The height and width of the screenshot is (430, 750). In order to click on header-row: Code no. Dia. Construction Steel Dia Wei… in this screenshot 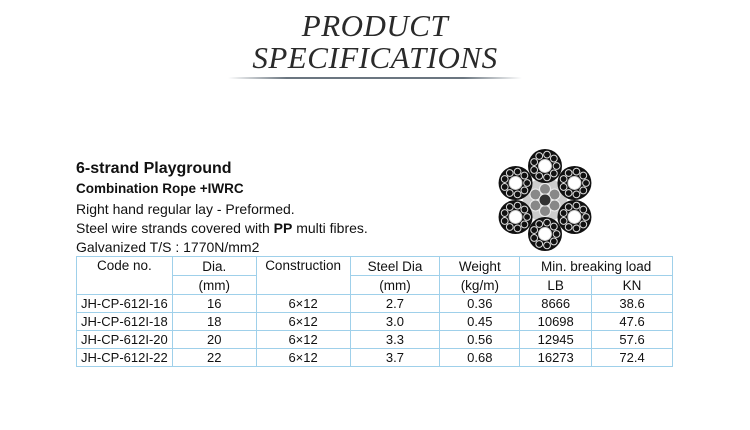, I will do `click(374, 275)`.